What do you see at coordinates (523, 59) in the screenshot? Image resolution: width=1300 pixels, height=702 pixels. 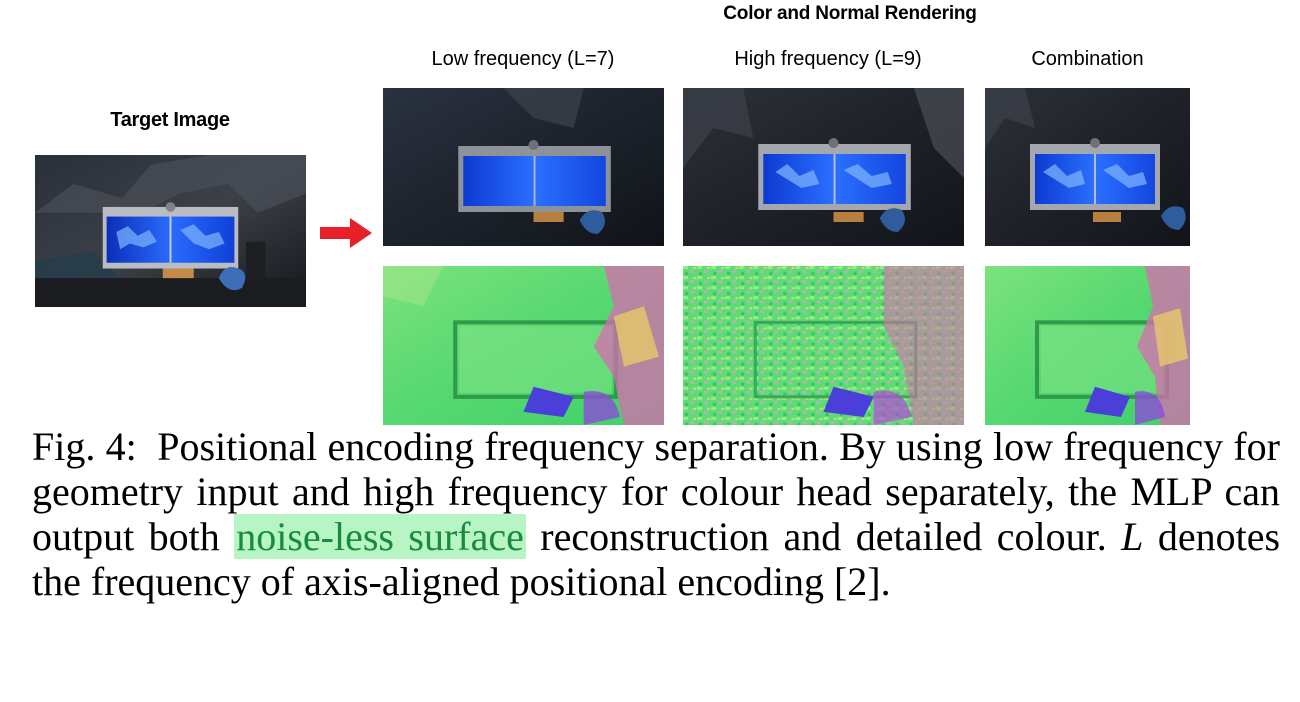 I see `column-label-low-frequency: Low frequency (L=7)` at bounding box center [523, 59].